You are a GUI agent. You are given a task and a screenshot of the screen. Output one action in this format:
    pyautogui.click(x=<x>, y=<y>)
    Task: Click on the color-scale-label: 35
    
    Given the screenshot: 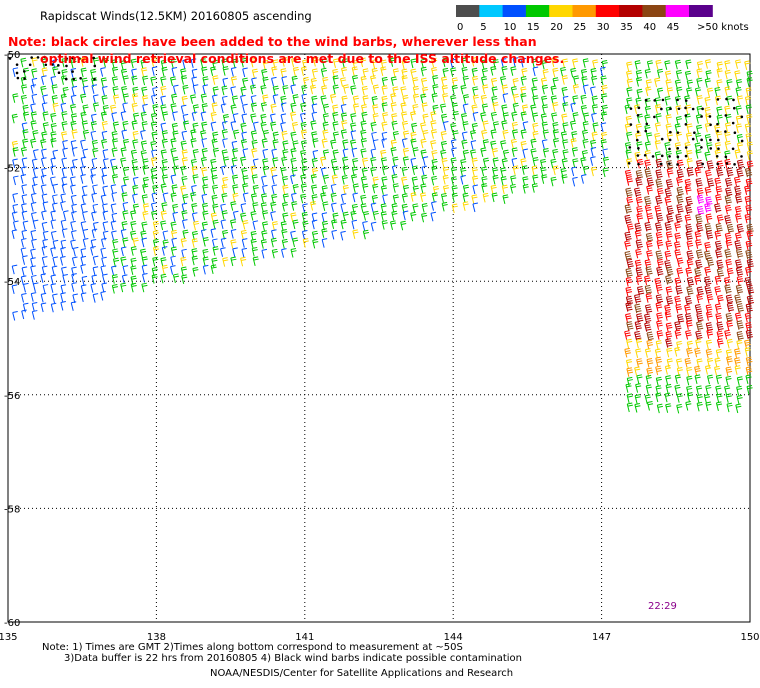 What is the action you would take?
    pyautogui.click(x=626, y=27)
    